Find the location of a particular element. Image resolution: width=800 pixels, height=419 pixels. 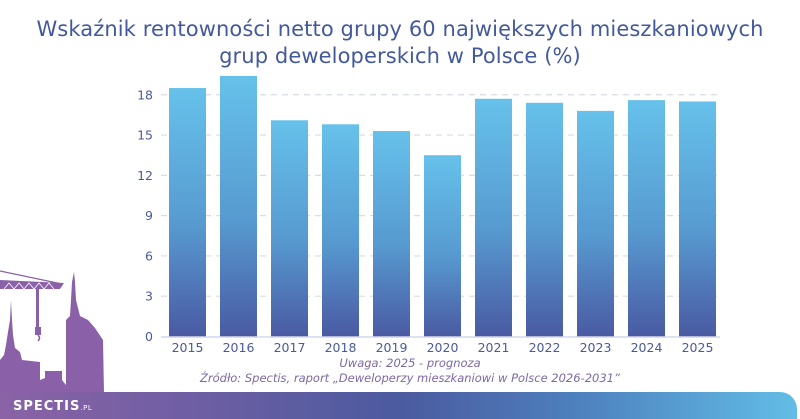

x-tick-label: 2017 is located at coordinates (290, 347).